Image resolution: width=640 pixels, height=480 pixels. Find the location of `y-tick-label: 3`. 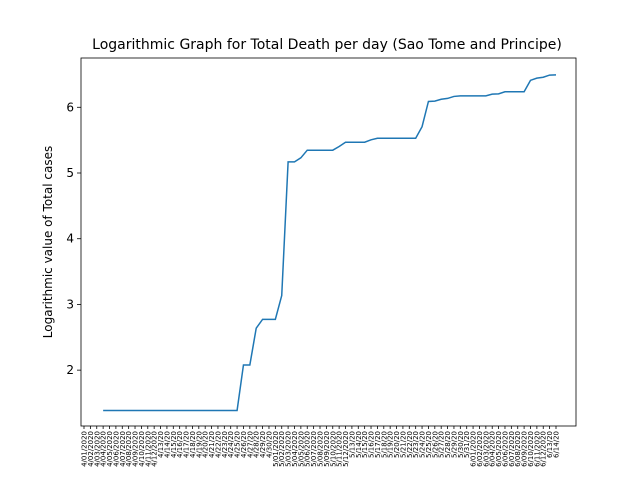

y-tick-label: 3 is located at coordinates (70, 304).